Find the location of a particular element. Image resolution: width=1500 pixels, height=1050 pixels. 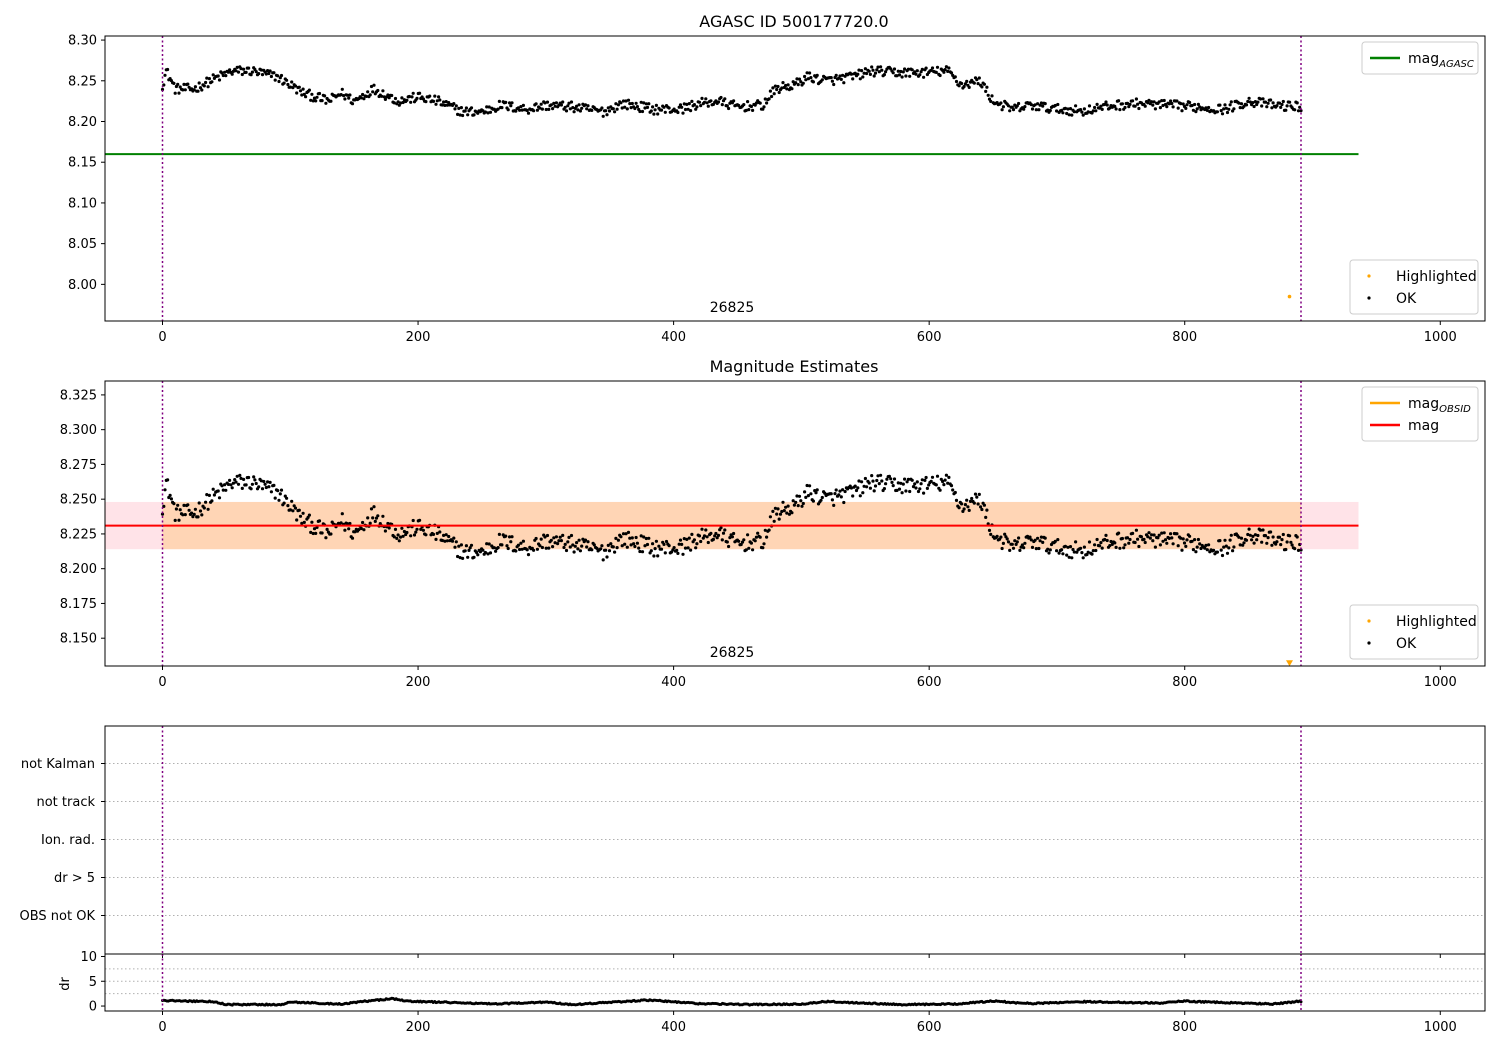

y-tick-label: 8.225 is located at coordinates (78, 534).